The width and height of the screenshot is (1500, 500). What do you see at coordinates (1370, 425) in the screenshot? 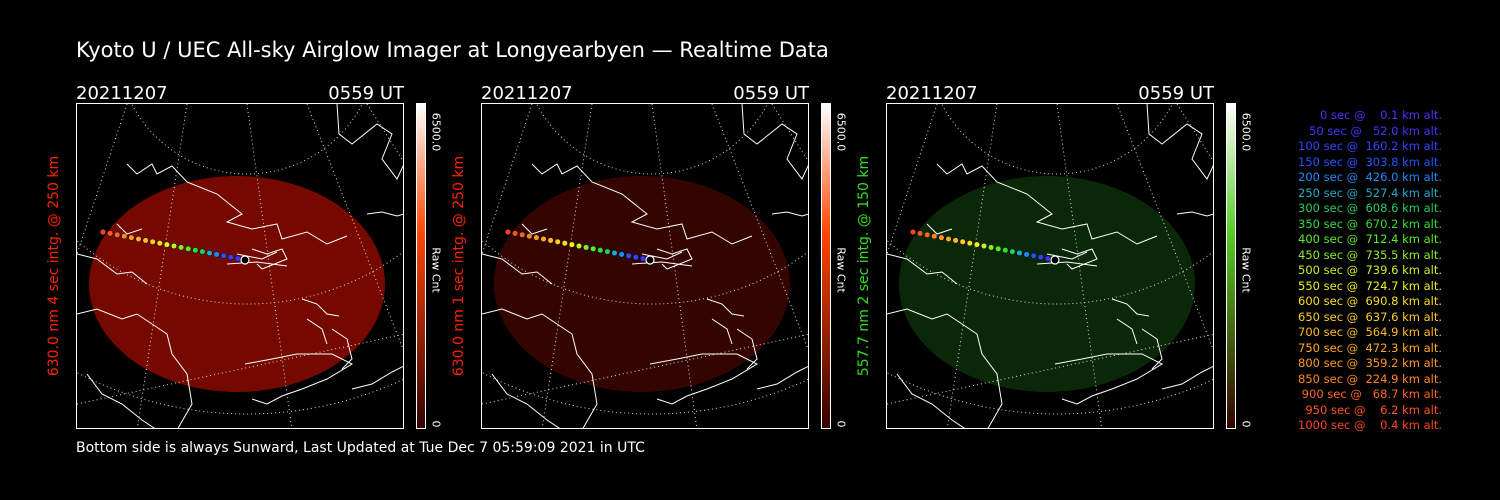
I see `legend-entry: 1000 sec @ 0.4 km alt.` at bounding box center [1370, 425].